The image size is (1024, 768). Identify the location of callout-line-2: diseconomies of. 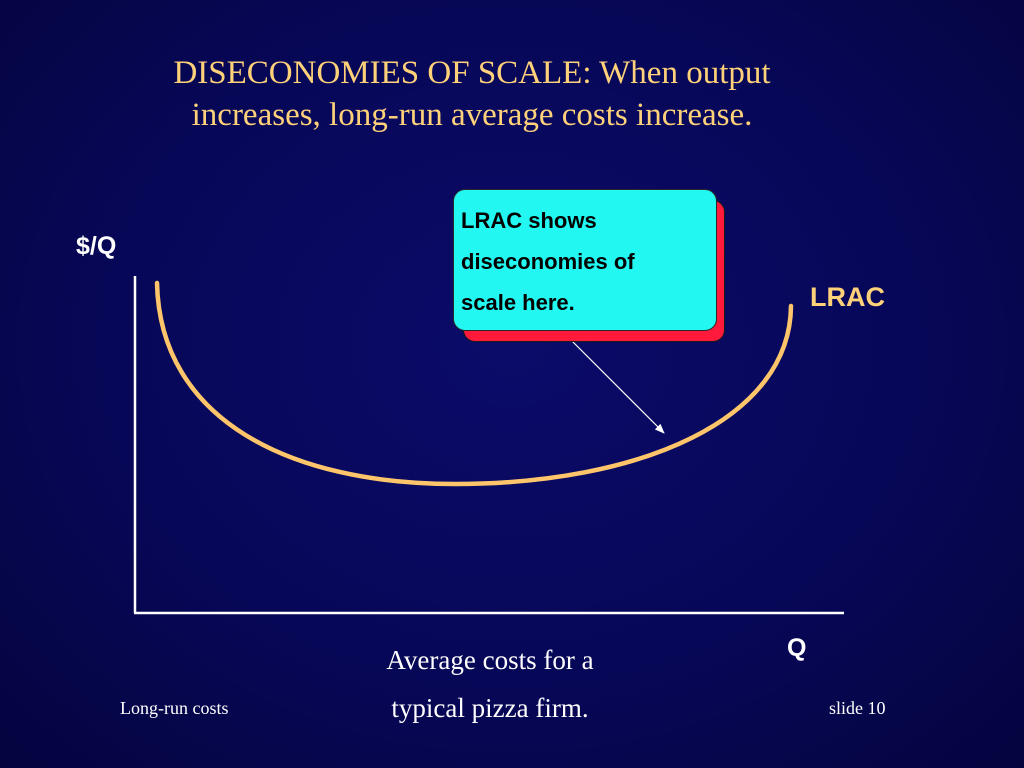
(548, 261).